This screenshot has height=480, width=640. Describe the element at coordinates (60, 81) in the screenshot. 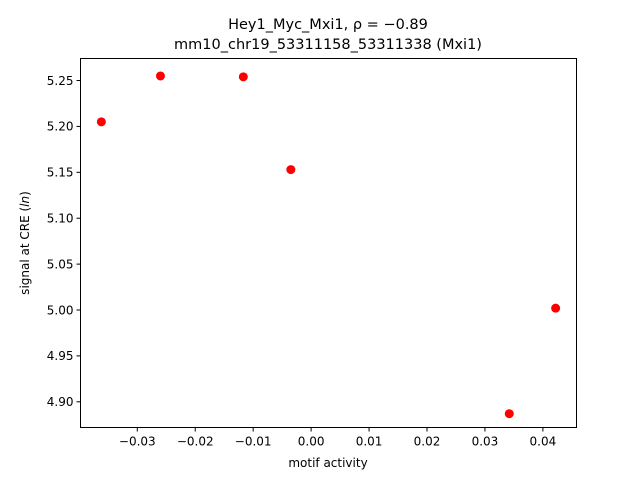

I see `y-tick-label: 5.25` at that location.